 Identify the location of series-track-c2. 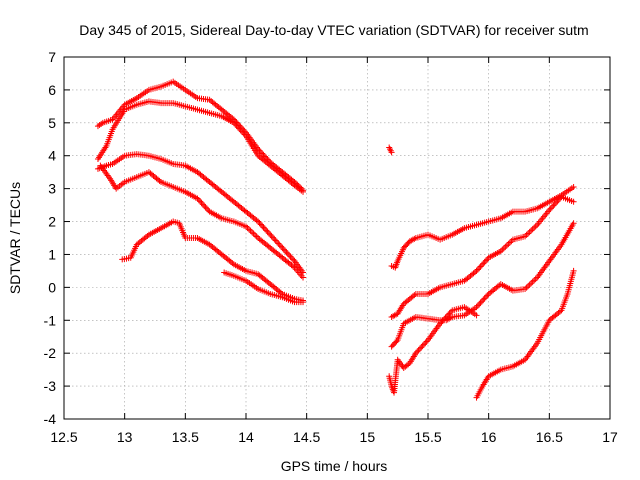
(264, 287).